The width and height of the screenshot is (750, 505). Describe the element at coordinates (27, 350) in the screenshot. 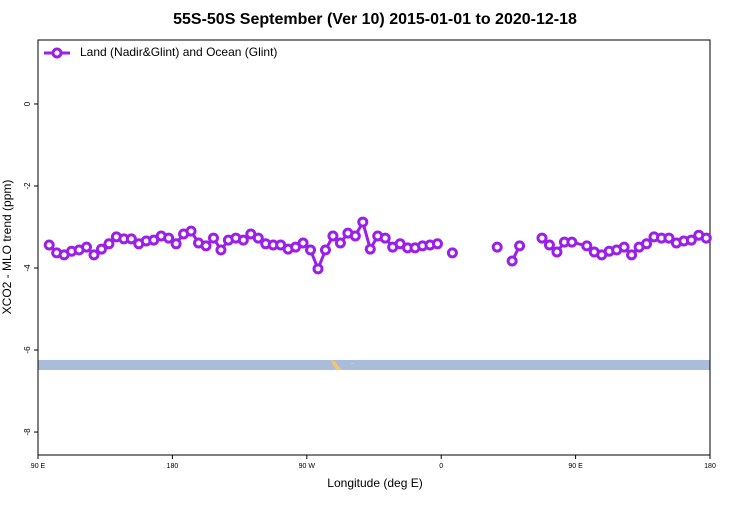

I see `y-tick-label: -6` at that location.